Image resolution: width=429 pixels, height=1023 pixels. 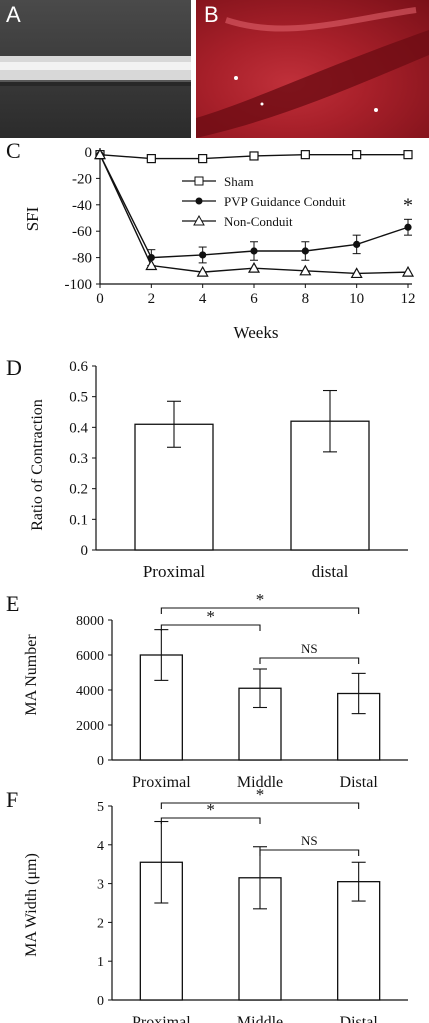 What do you see at coordinates (199, 201) in the screenshot?
I see `legend-marker-circle` at bounding box center [199, 201].